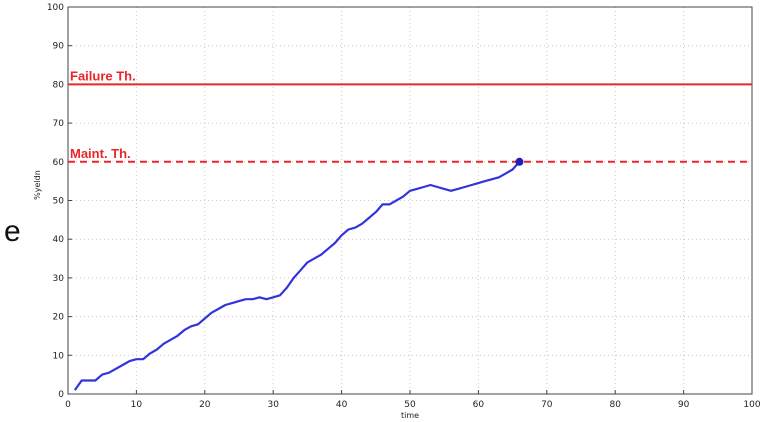  What do you see at coordinates (55, 8) in the screenshot?
I see `y-tick-label: 100` at bounding box center [55, 8].